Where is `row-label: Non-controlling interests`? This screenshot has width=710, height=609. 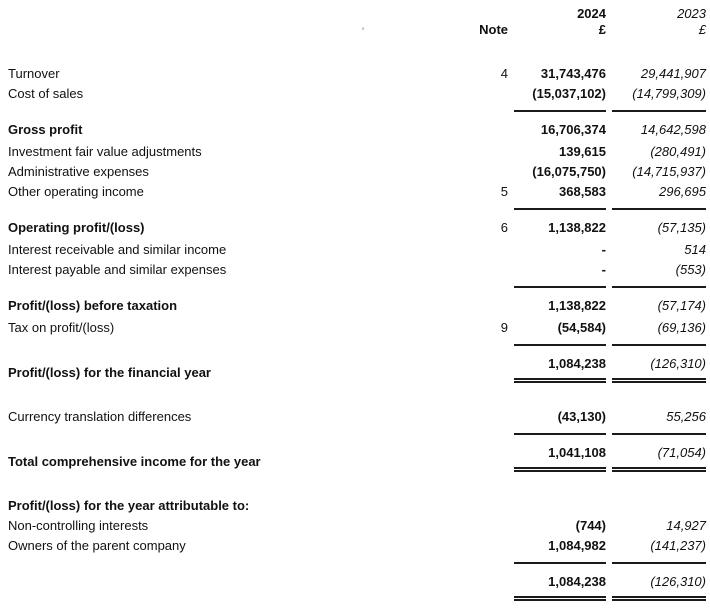 row-label: Non-controlling interests is located at coordinates (78, 525).